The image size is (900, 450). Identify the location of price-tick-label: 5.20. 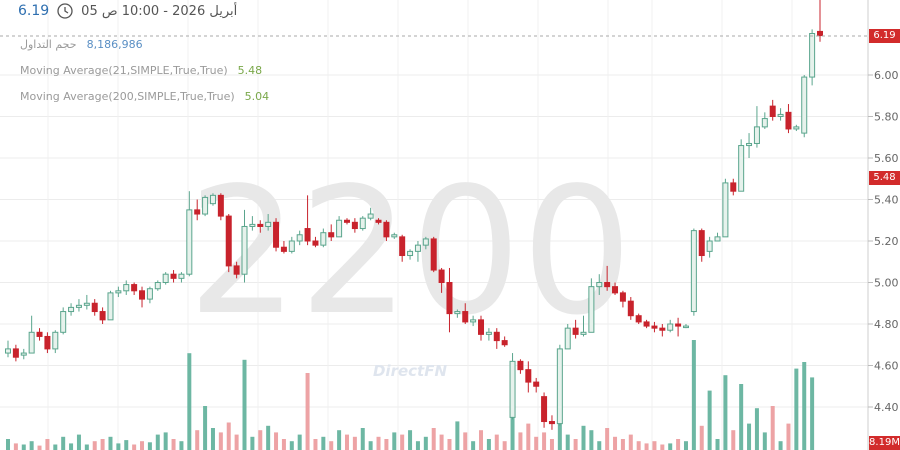
(886, 241).